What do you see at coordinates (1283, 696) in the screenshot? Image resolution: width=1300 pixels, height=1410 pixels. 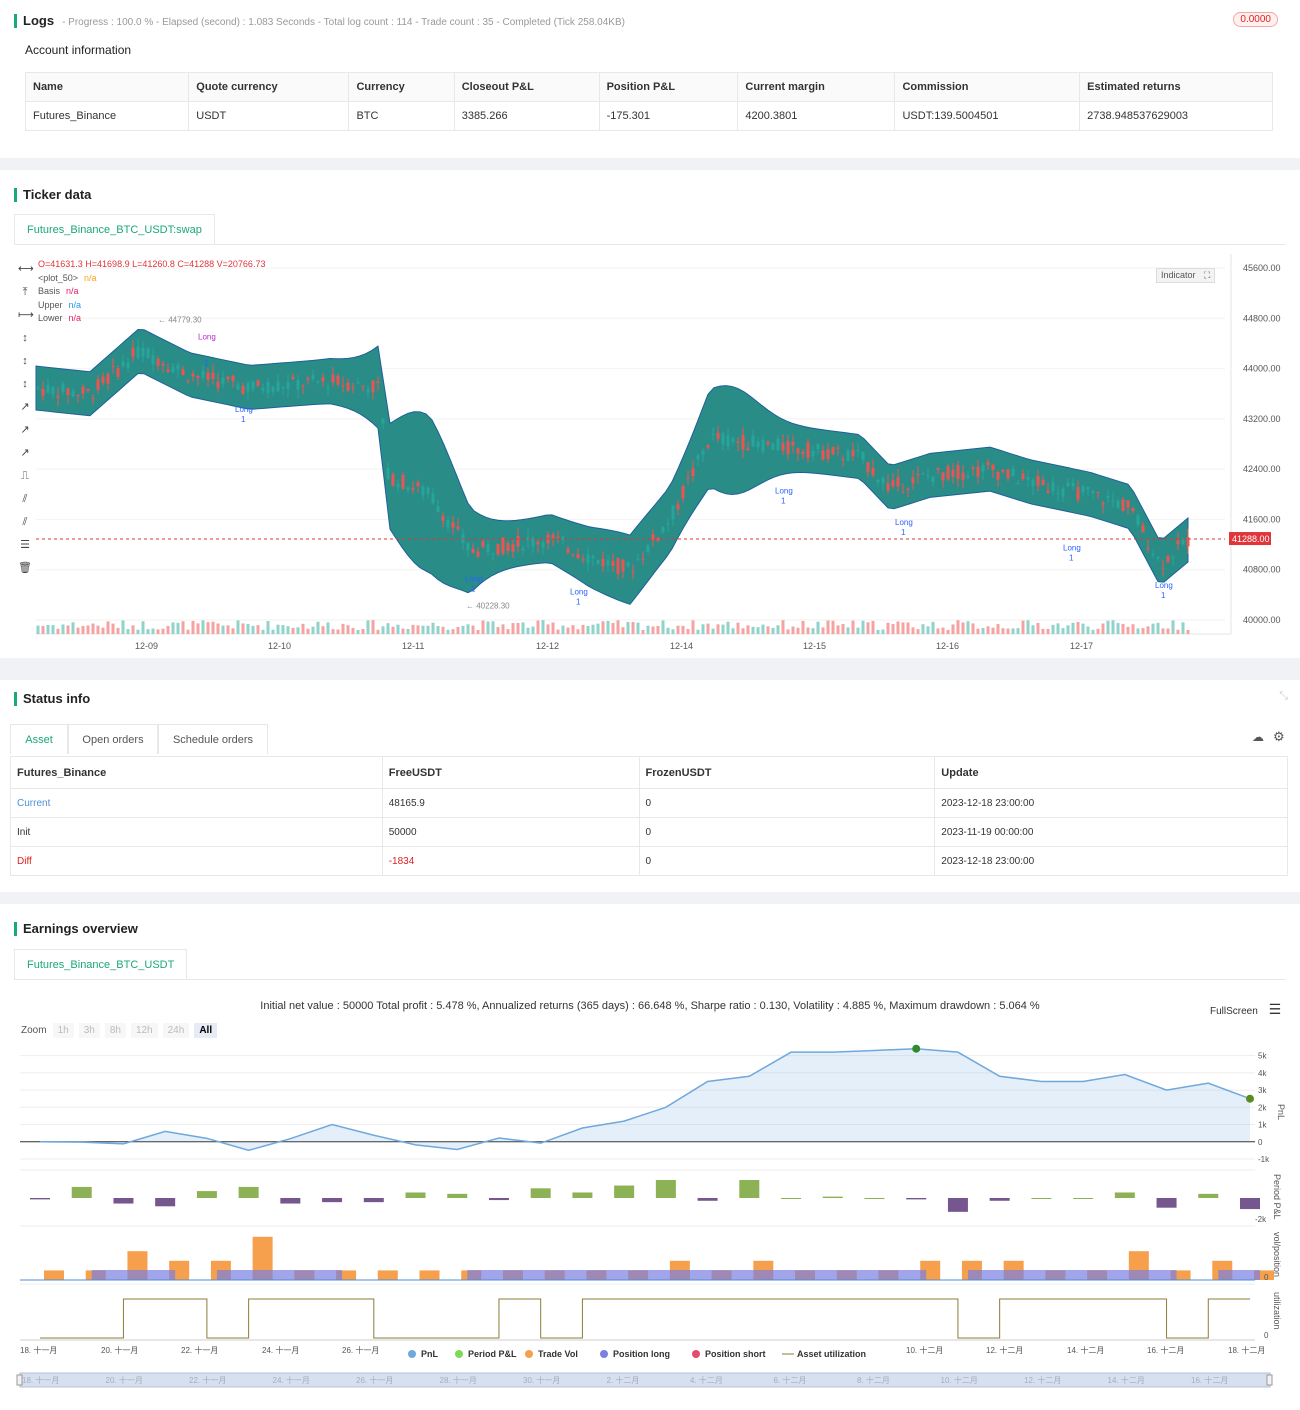 I see `collapse-icon: ⤡` at bounding box center [1283, 696].